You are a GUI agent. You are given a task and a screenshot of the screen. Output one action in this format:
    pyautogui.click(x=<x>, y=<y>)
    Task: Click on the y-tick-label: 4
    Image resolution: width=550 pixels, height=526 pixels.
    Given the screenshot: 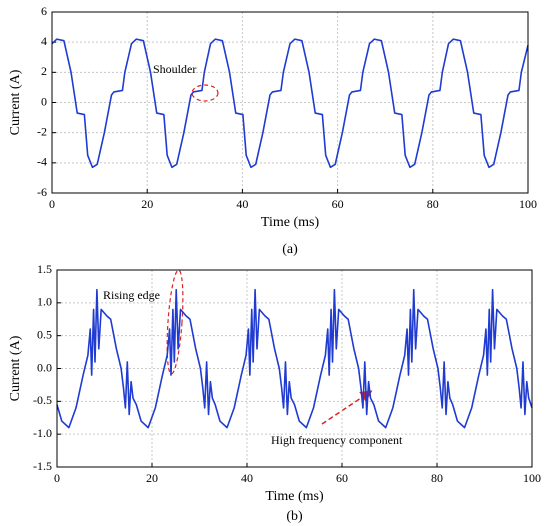 What is the action you would take?
    pyautogui.click(x=44, y=41)
    